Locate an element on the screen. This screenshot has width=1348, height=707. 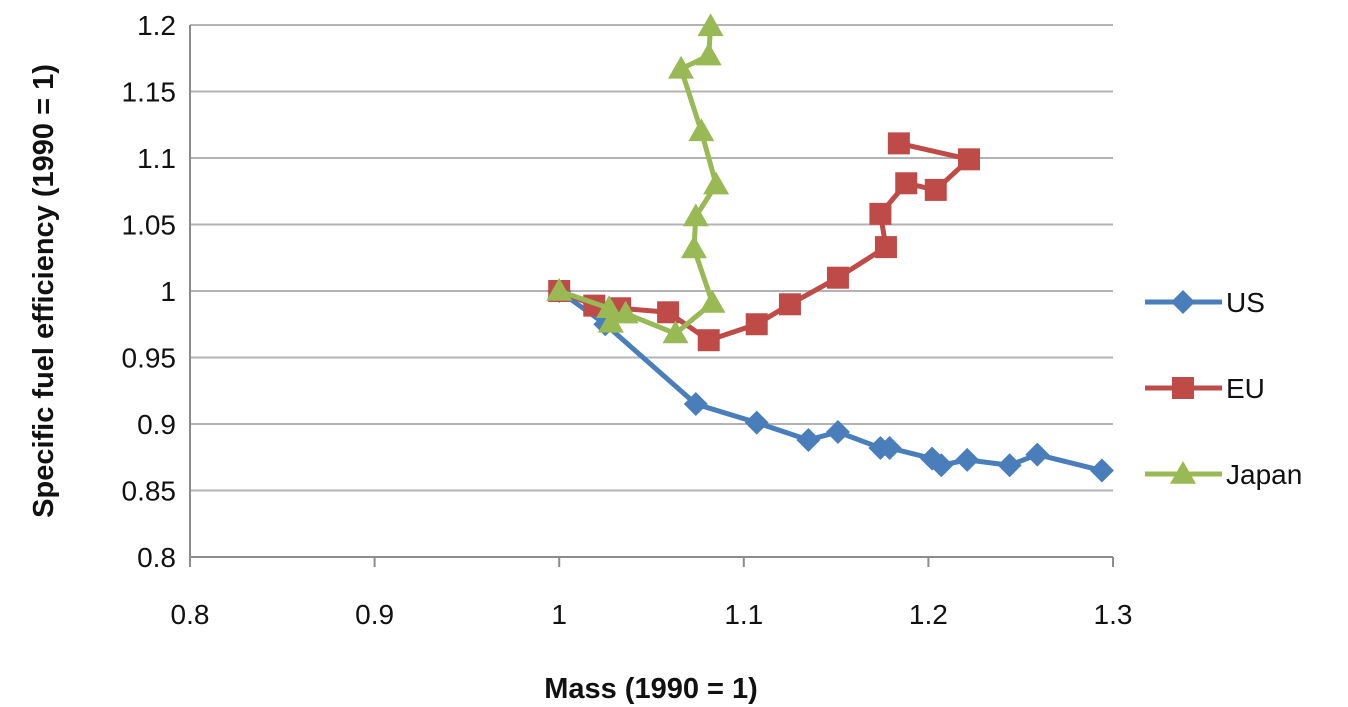
series-line-japan is located at coordinates (637, 180).